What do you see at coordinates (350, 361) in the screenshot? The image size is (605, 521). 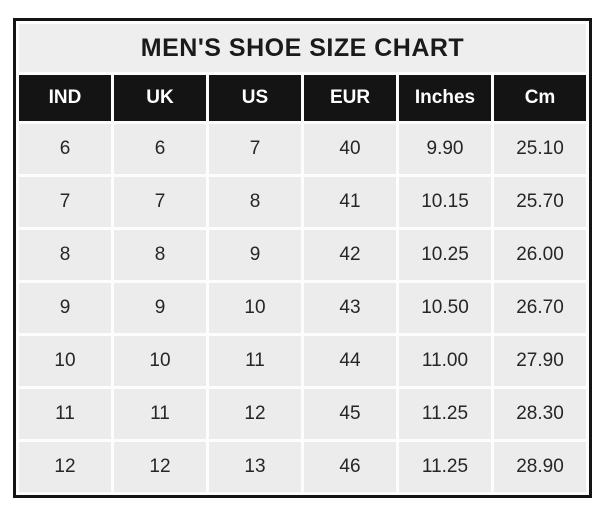 I see `table-cell: 44` at bounding box center [350, 361].